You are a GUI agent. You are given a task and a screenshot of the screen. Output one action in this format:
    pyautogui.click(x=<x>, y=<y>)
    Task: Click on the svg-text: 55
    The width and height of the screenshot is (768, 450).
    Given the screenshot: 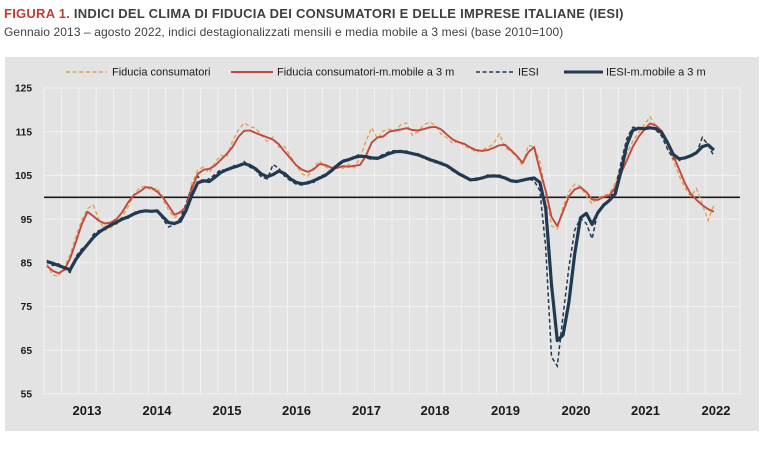 What is the action you would take?
    pyautogui.click(x=27, y=395)
    